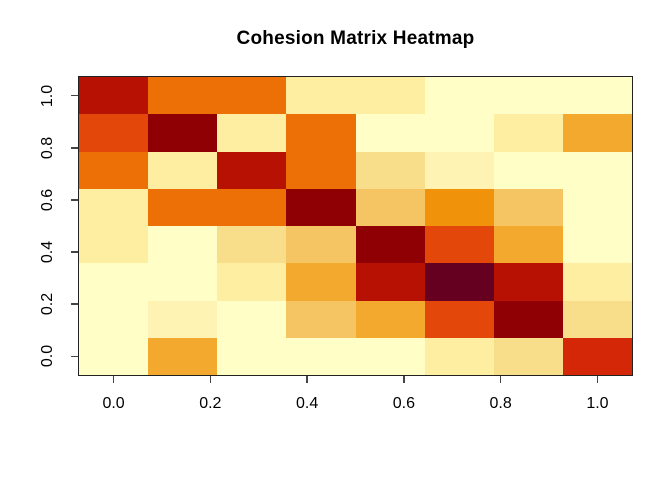  What do you see at coordinates (47, 304) in the screenshot?
I see `y-axis-tick-label: 0.2` at bounding box center [47, 304].